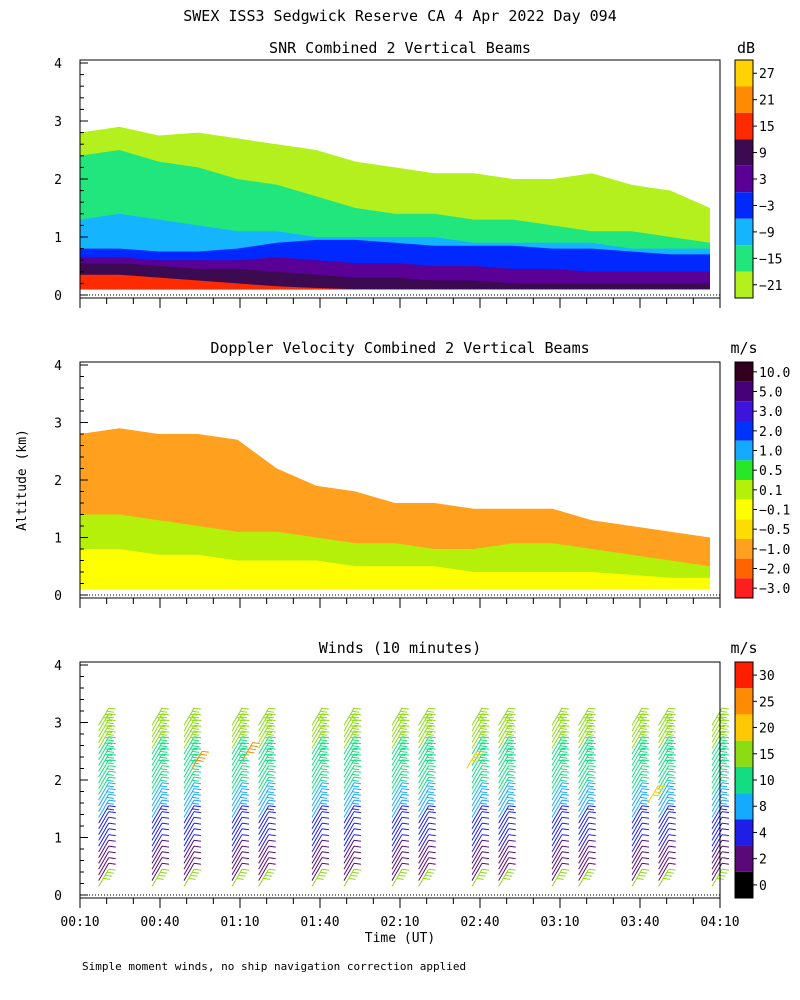 The height and width of the screenshot is (1000, 800). I want to click on x-tick-label: 03:10, so click(559, 922).